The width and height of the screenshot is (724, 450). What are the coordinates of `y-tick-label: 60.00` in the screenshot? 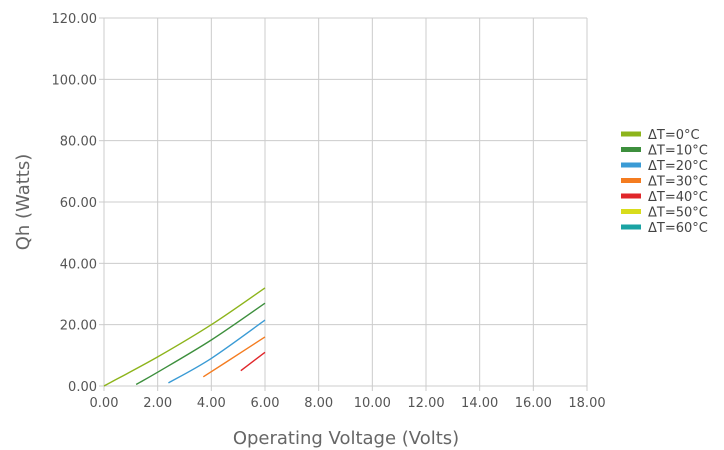 It's located at (78, 203).